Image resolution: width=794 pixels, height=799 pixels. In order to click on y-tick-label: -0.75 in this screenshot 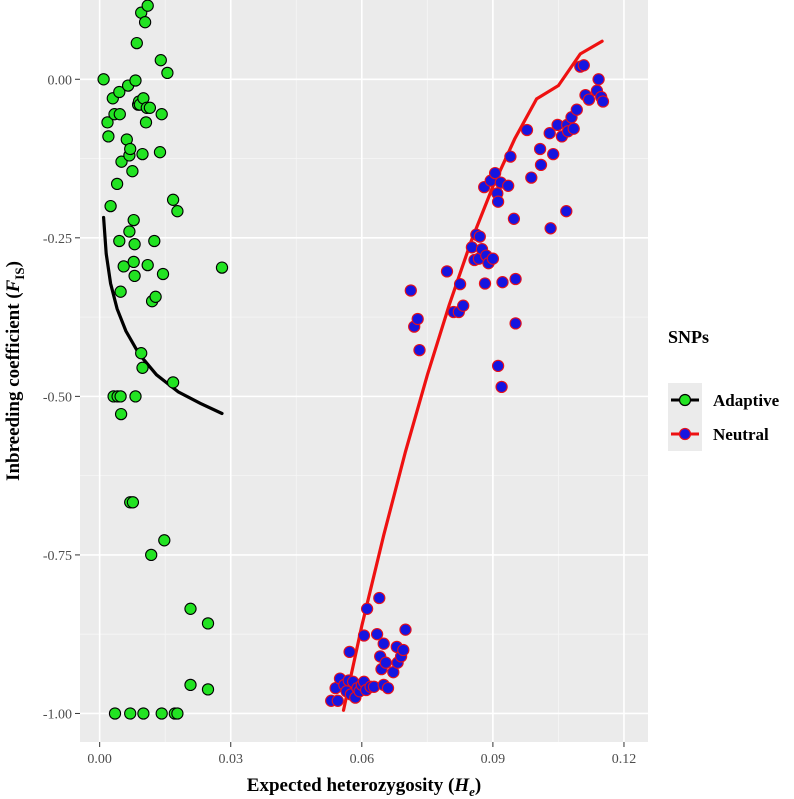, I will do `click(57, 556)`.